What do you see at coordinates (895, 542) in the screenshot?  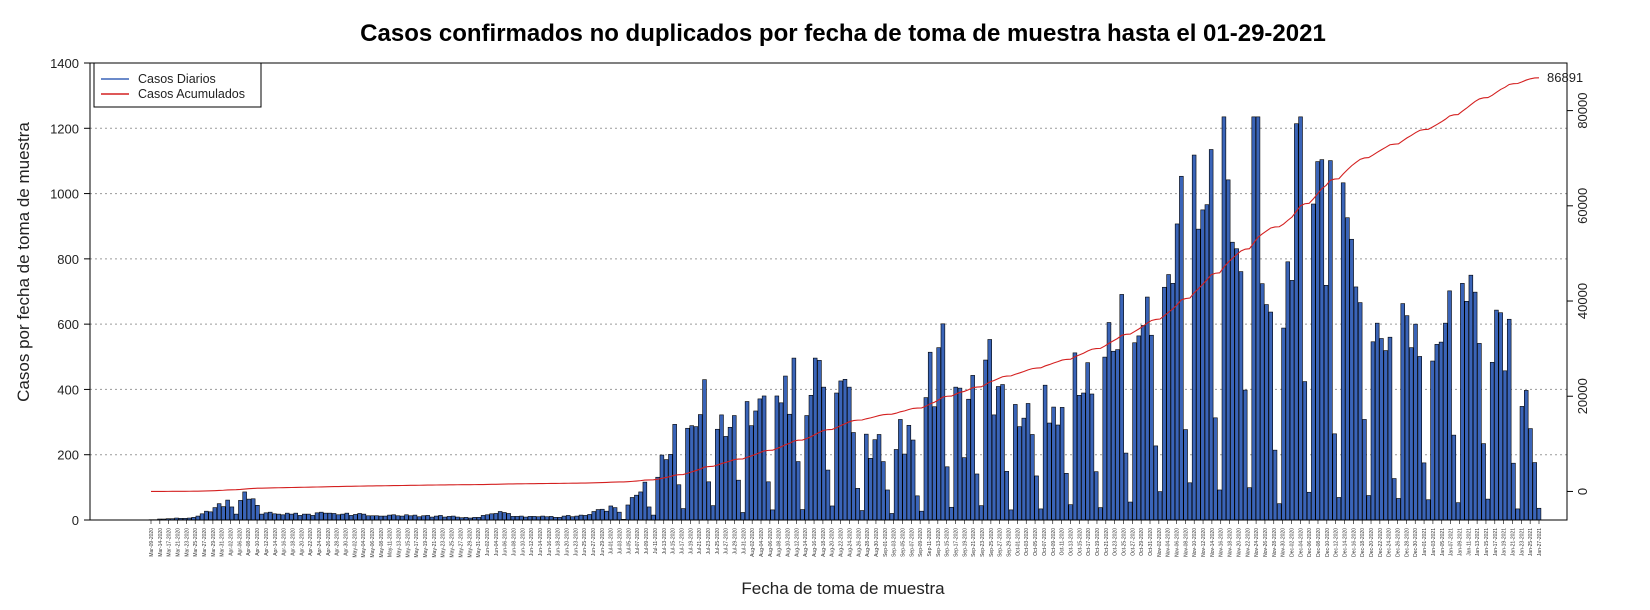 I see `x-tick-label: Sep-03-2020` at bounding box center [895, 542].